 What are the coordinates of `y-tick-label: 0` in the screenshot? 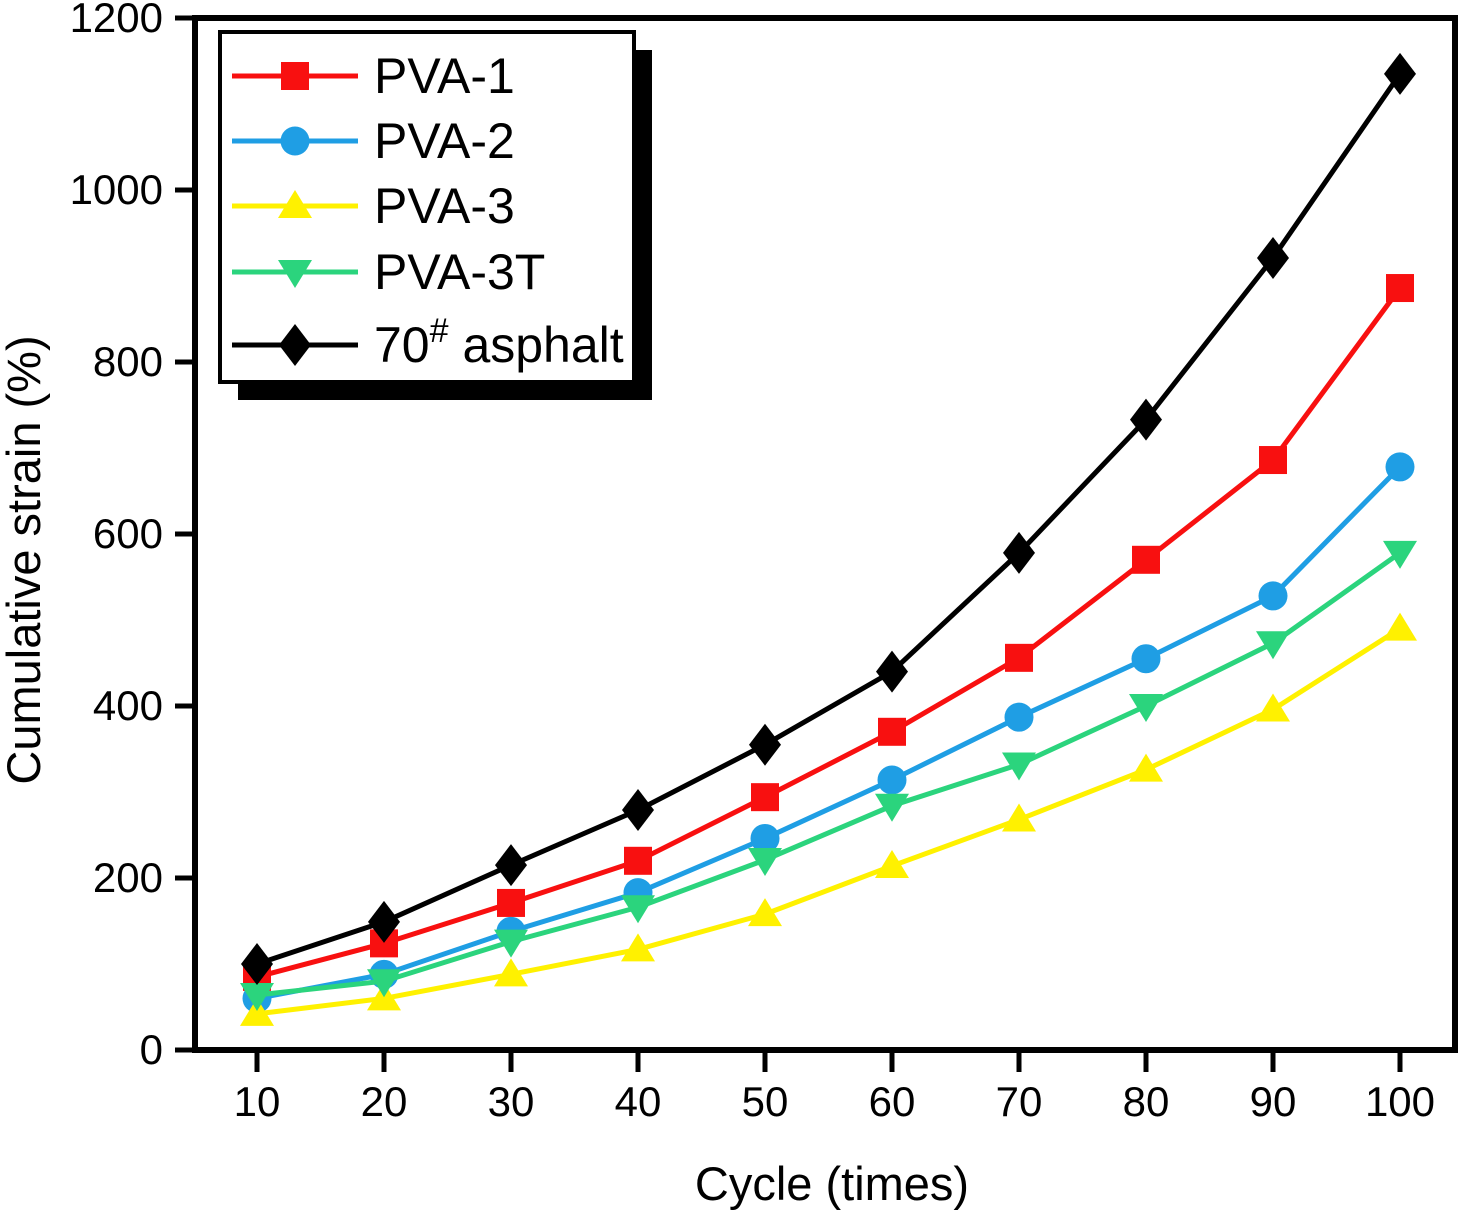 It's located at (151, 1049).